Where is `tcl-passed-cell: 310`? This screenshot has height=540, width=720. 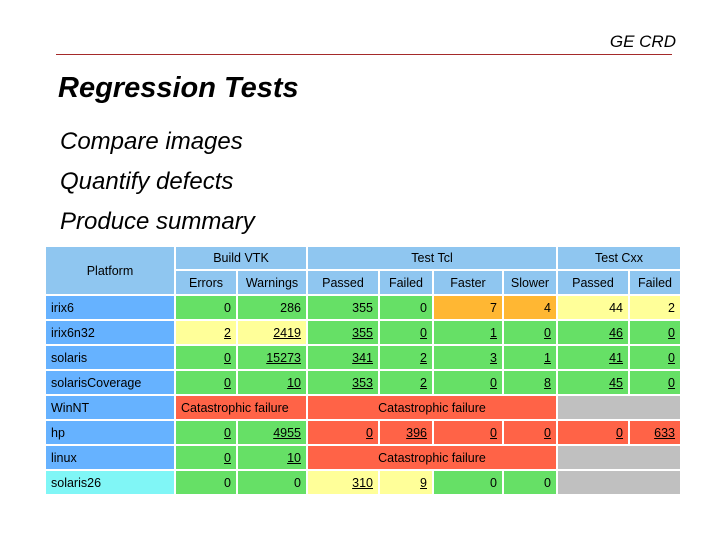 tcl-passed-cell: 310 is located at coordinates (343, 482).